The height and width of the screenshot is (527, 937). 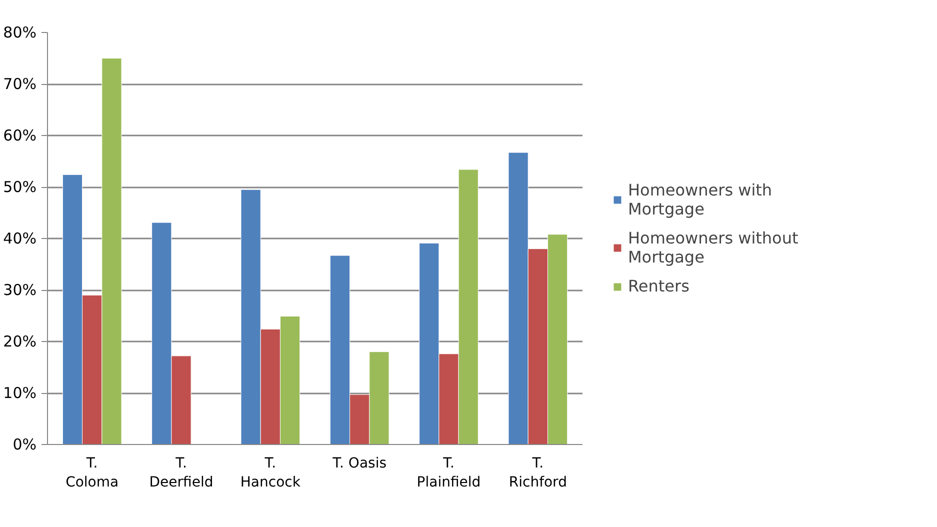 What do you see at coordinates (713, 247) in the screenshot?
I see `legend-label: Homeowners without Mortgage` at bounding box center [713, 247].